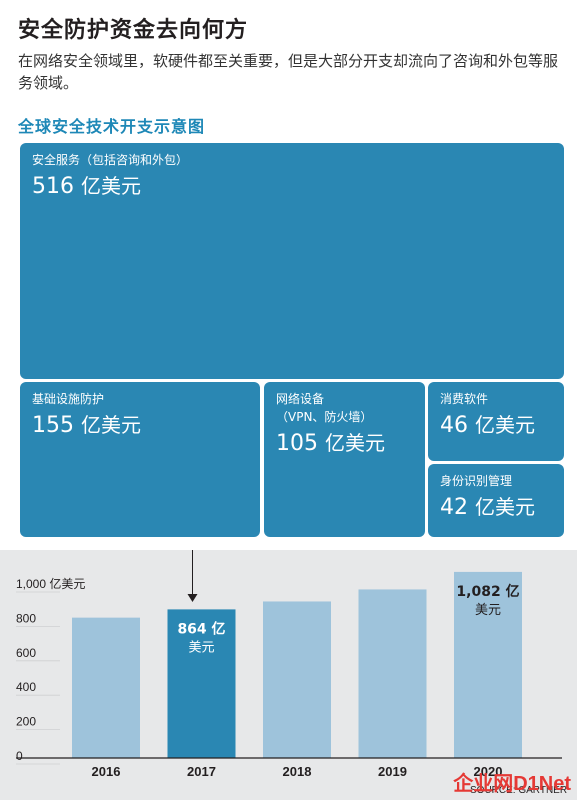  I want to click on y-tick-label: 800, so click(26, 618).